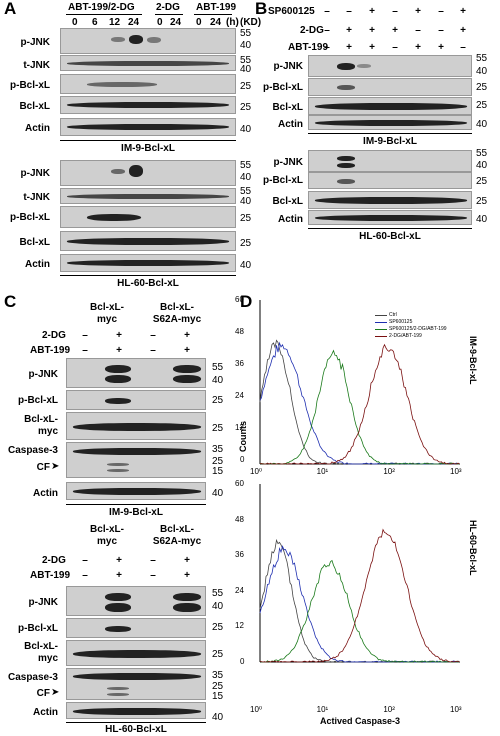 The image size is (500, 736). Describe the element at coordinates (239, 395) in the screenshot. I see `y-tick-label: 24` at that location.